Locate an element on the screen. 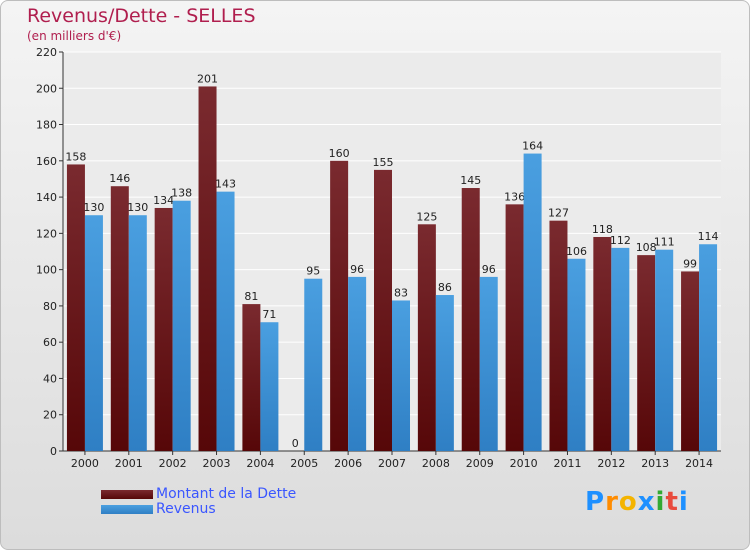 The height and width of the screenshot is (550, 750). x-tick-label: 2008 is located at coordinates (436, 463).